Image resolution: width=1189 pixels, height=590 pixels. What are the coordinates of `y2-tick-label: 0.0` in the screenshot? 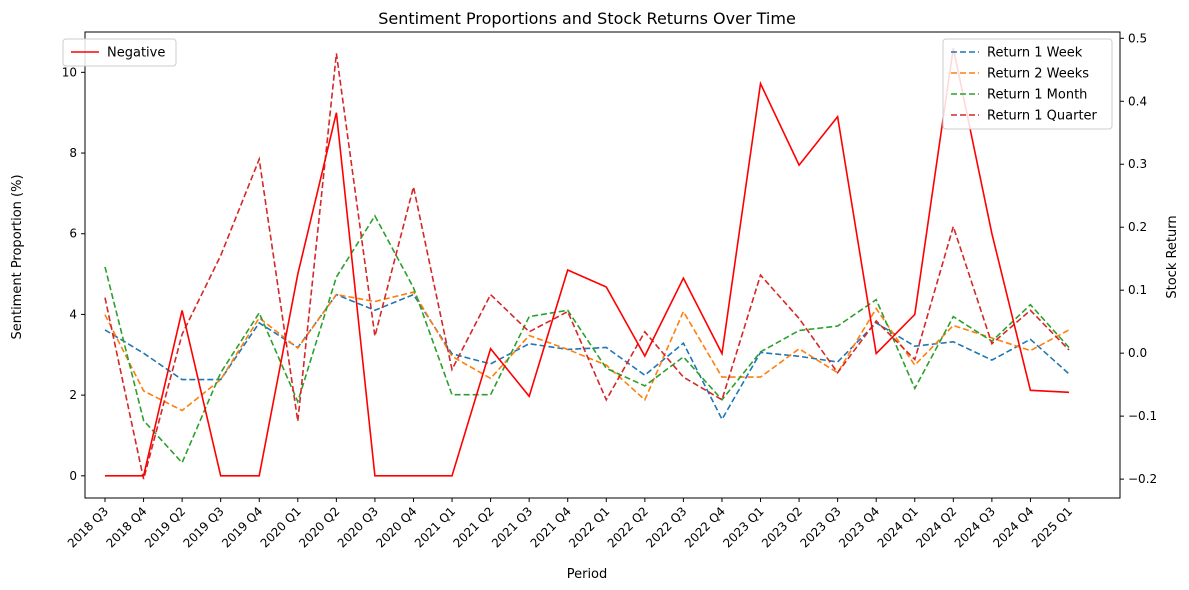 It's located at (1137, 353).